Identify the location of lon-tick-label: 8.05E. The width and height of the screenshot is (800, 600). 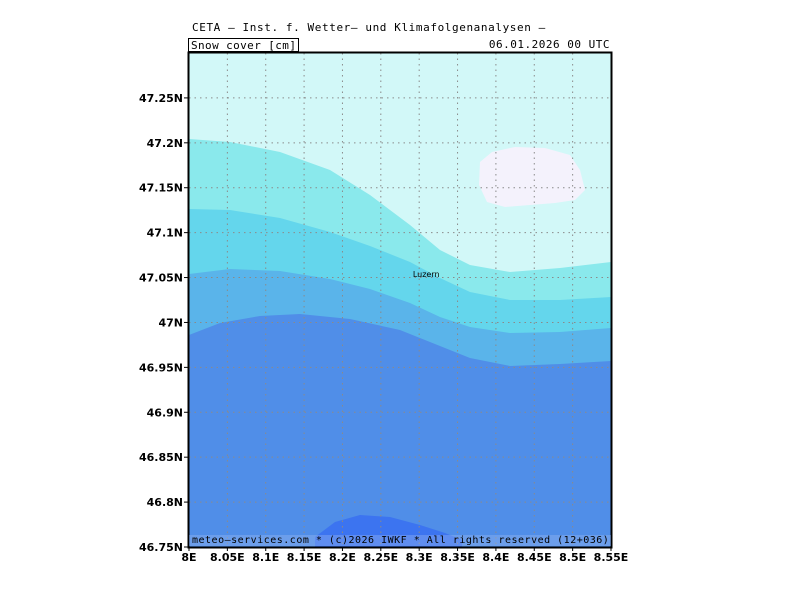
(227, 557).